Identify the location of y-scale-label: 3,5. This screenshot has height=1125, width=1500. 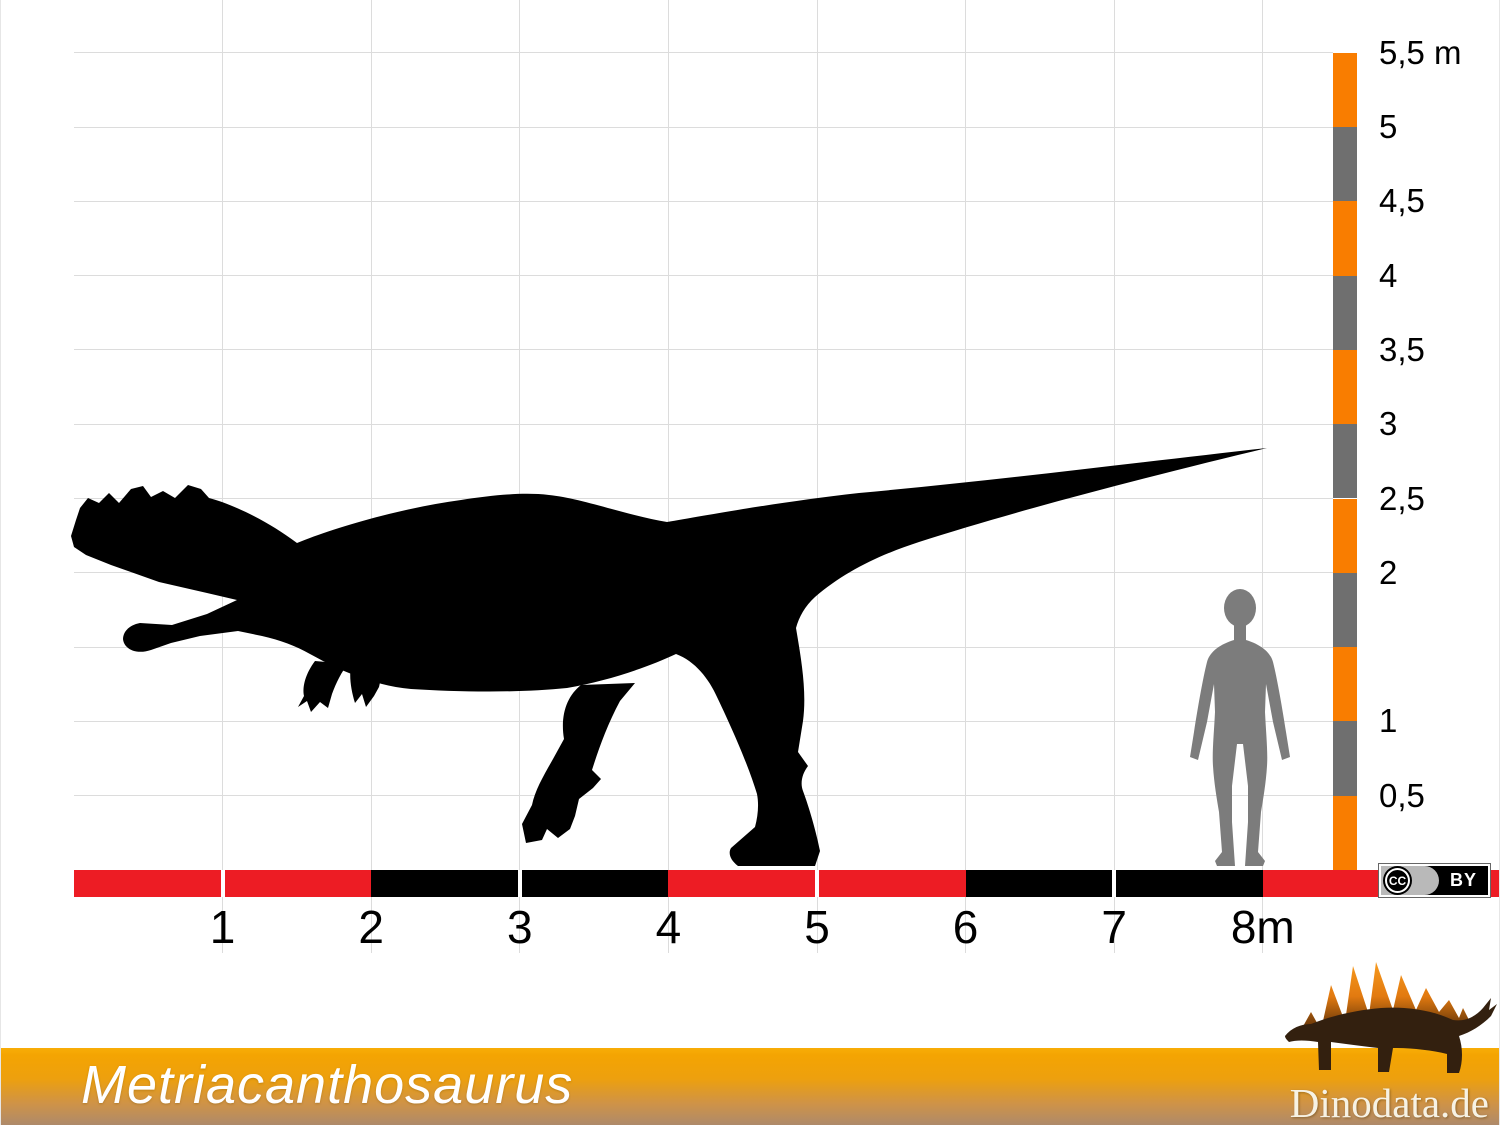
(1402, 349).